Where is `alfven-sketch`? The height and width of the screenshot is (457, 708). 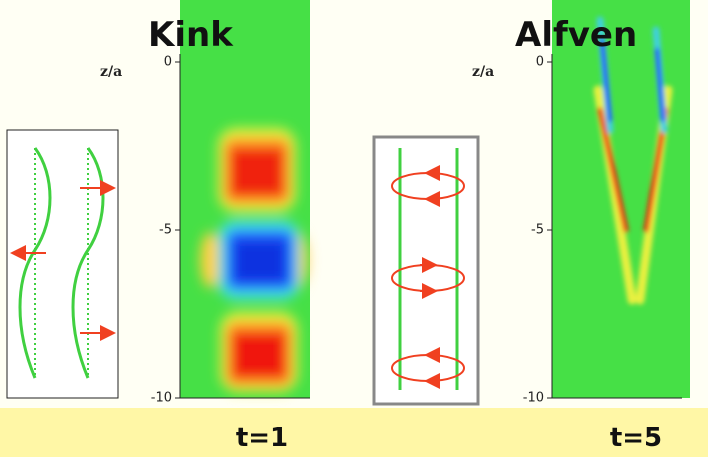 alfven-sketch is located at coordinates (426, 270).